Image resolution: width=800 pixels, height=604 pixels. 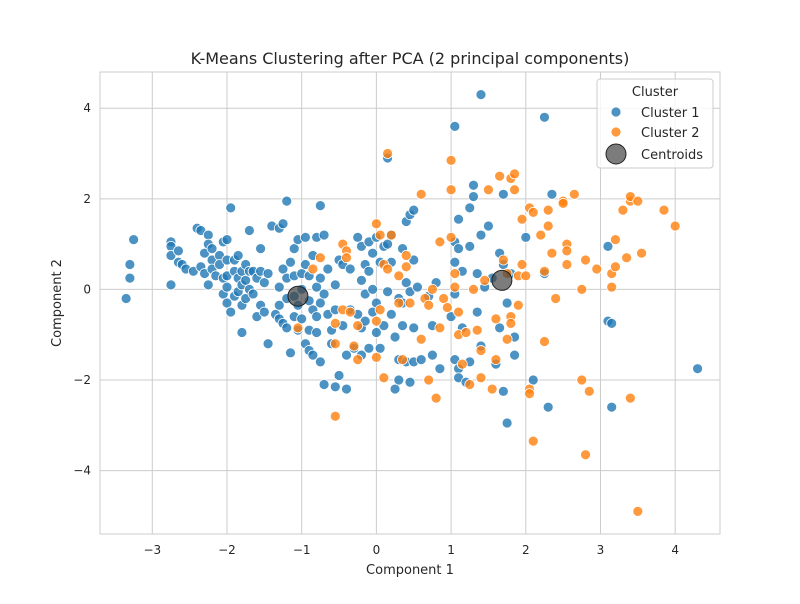 What do you see at coordinates (87, 108) in the screenshot?
I see `y-tick-label: 4` at bounding box center [87, 108].